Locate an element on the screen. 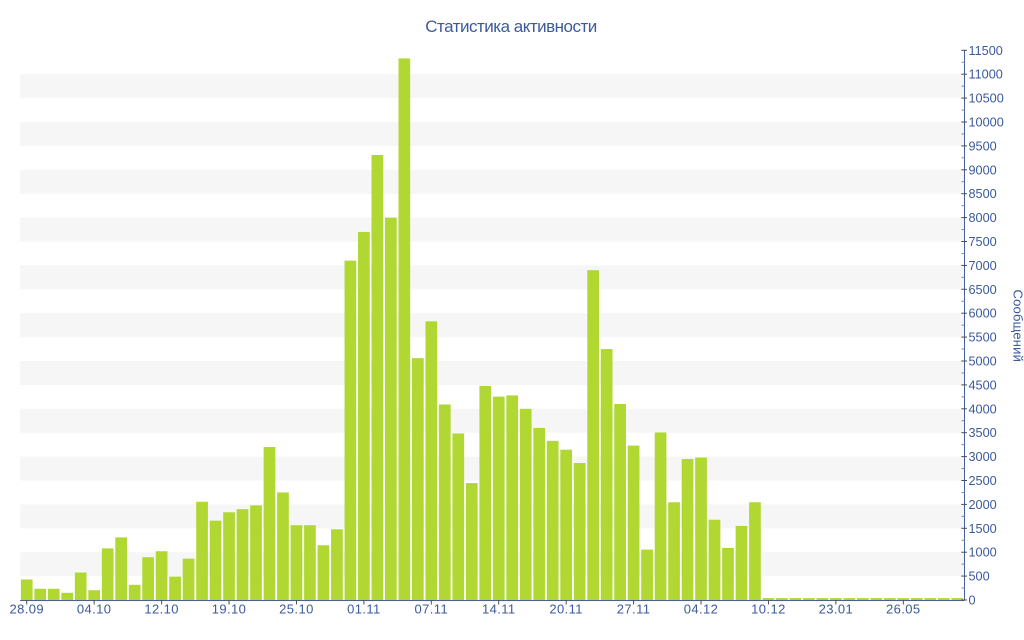  svg-text: 26.05 is located at coordinates (903, 609).